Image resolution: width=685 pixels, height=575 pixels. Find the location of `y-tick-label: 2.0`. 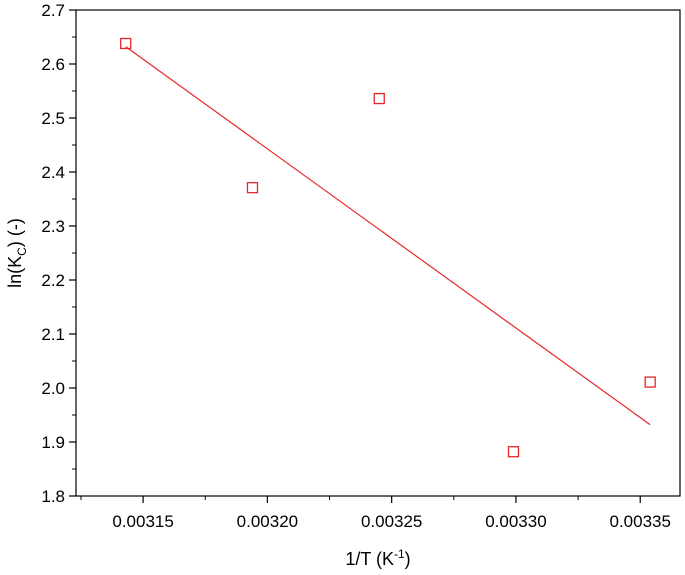

y-tick-label: 2.0 is located at coordinates (53, 388).